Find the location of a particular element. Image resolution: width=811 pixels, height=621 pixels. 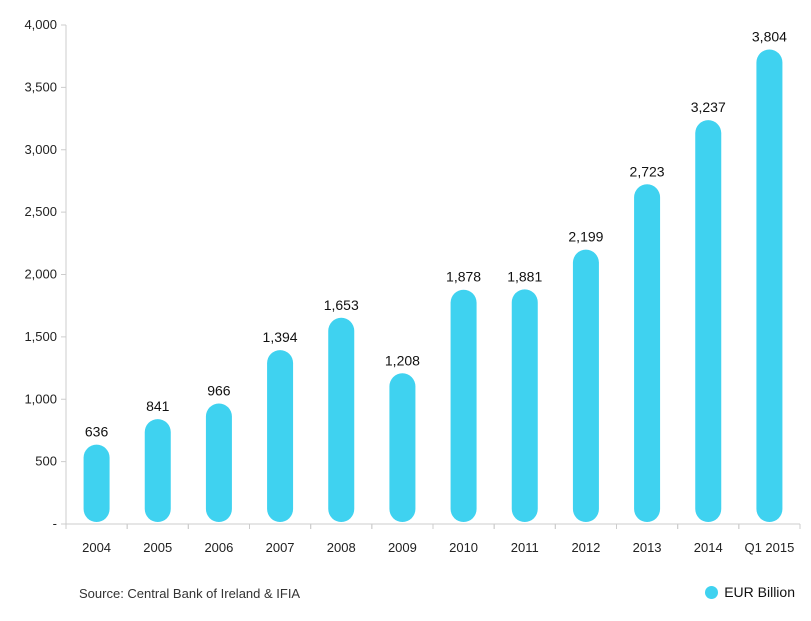

x-tick-label: 2004 is located at coordinates (96, 547).